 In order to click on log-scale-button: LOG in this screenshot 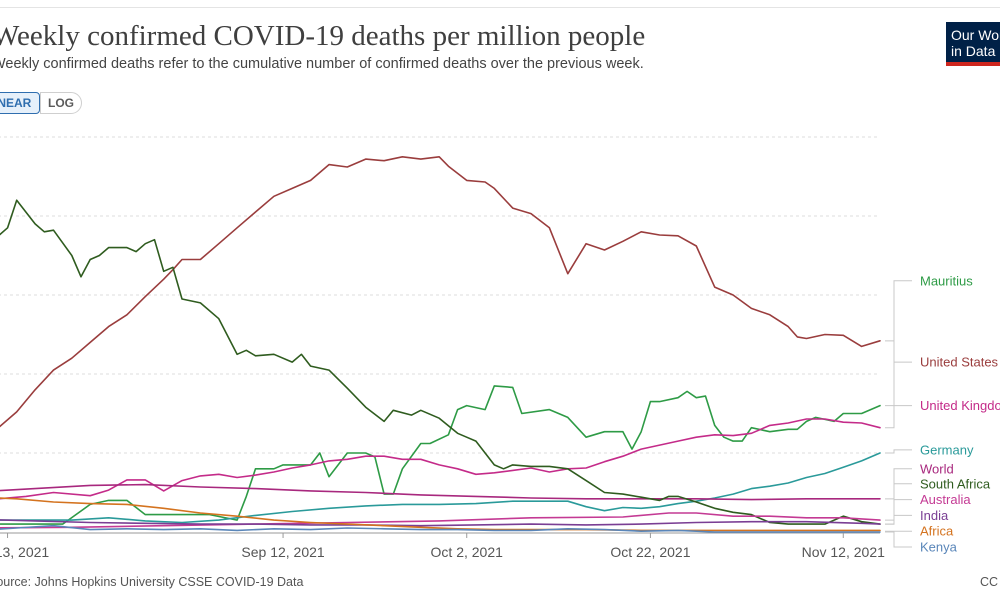, I will do `click(61, 103)`.